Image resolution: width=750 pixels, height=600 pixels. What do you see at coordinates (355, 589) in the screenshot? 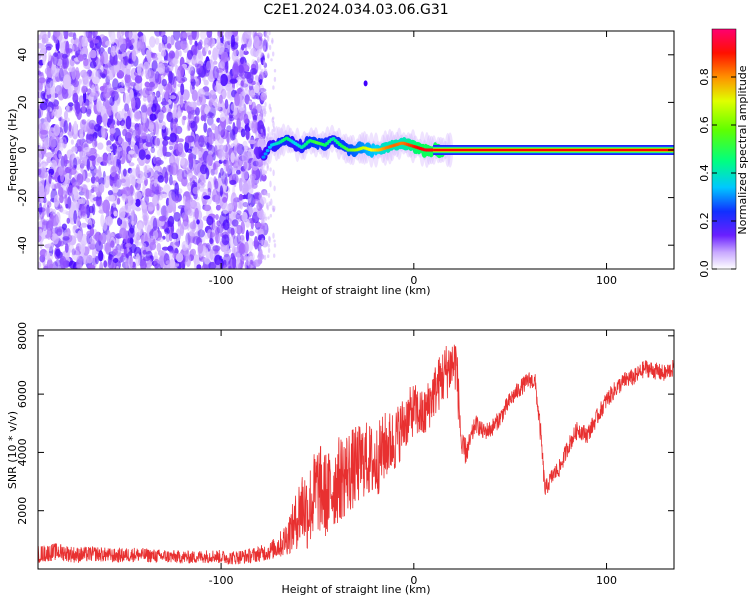
I see `snr-x-axis-label: Height of straight line (km)` at bounding box center [355, 589].